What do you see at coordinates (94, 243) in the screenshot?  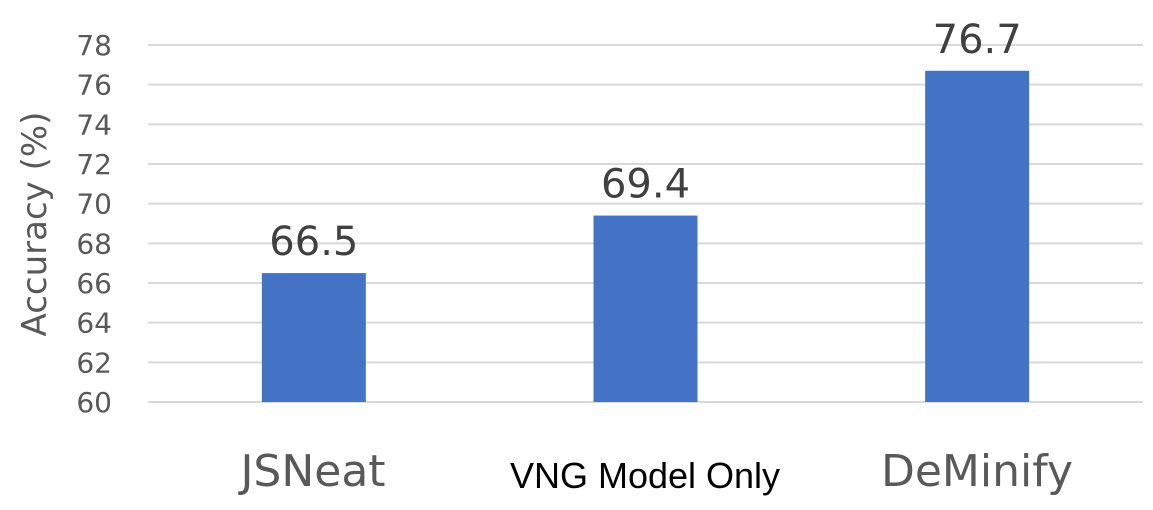 I see `y-tick-label: 68` at bounding box center [94, 243].